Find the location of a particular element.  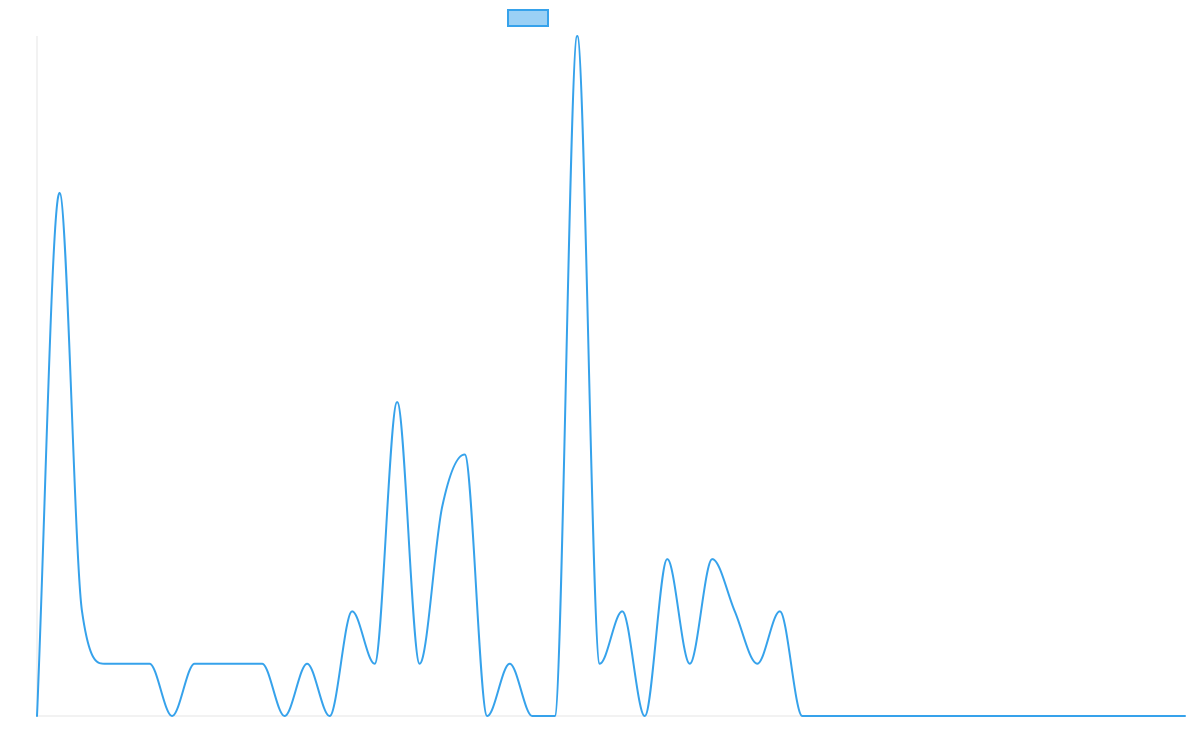

legend-swatch is located at coordinates (528, 18).